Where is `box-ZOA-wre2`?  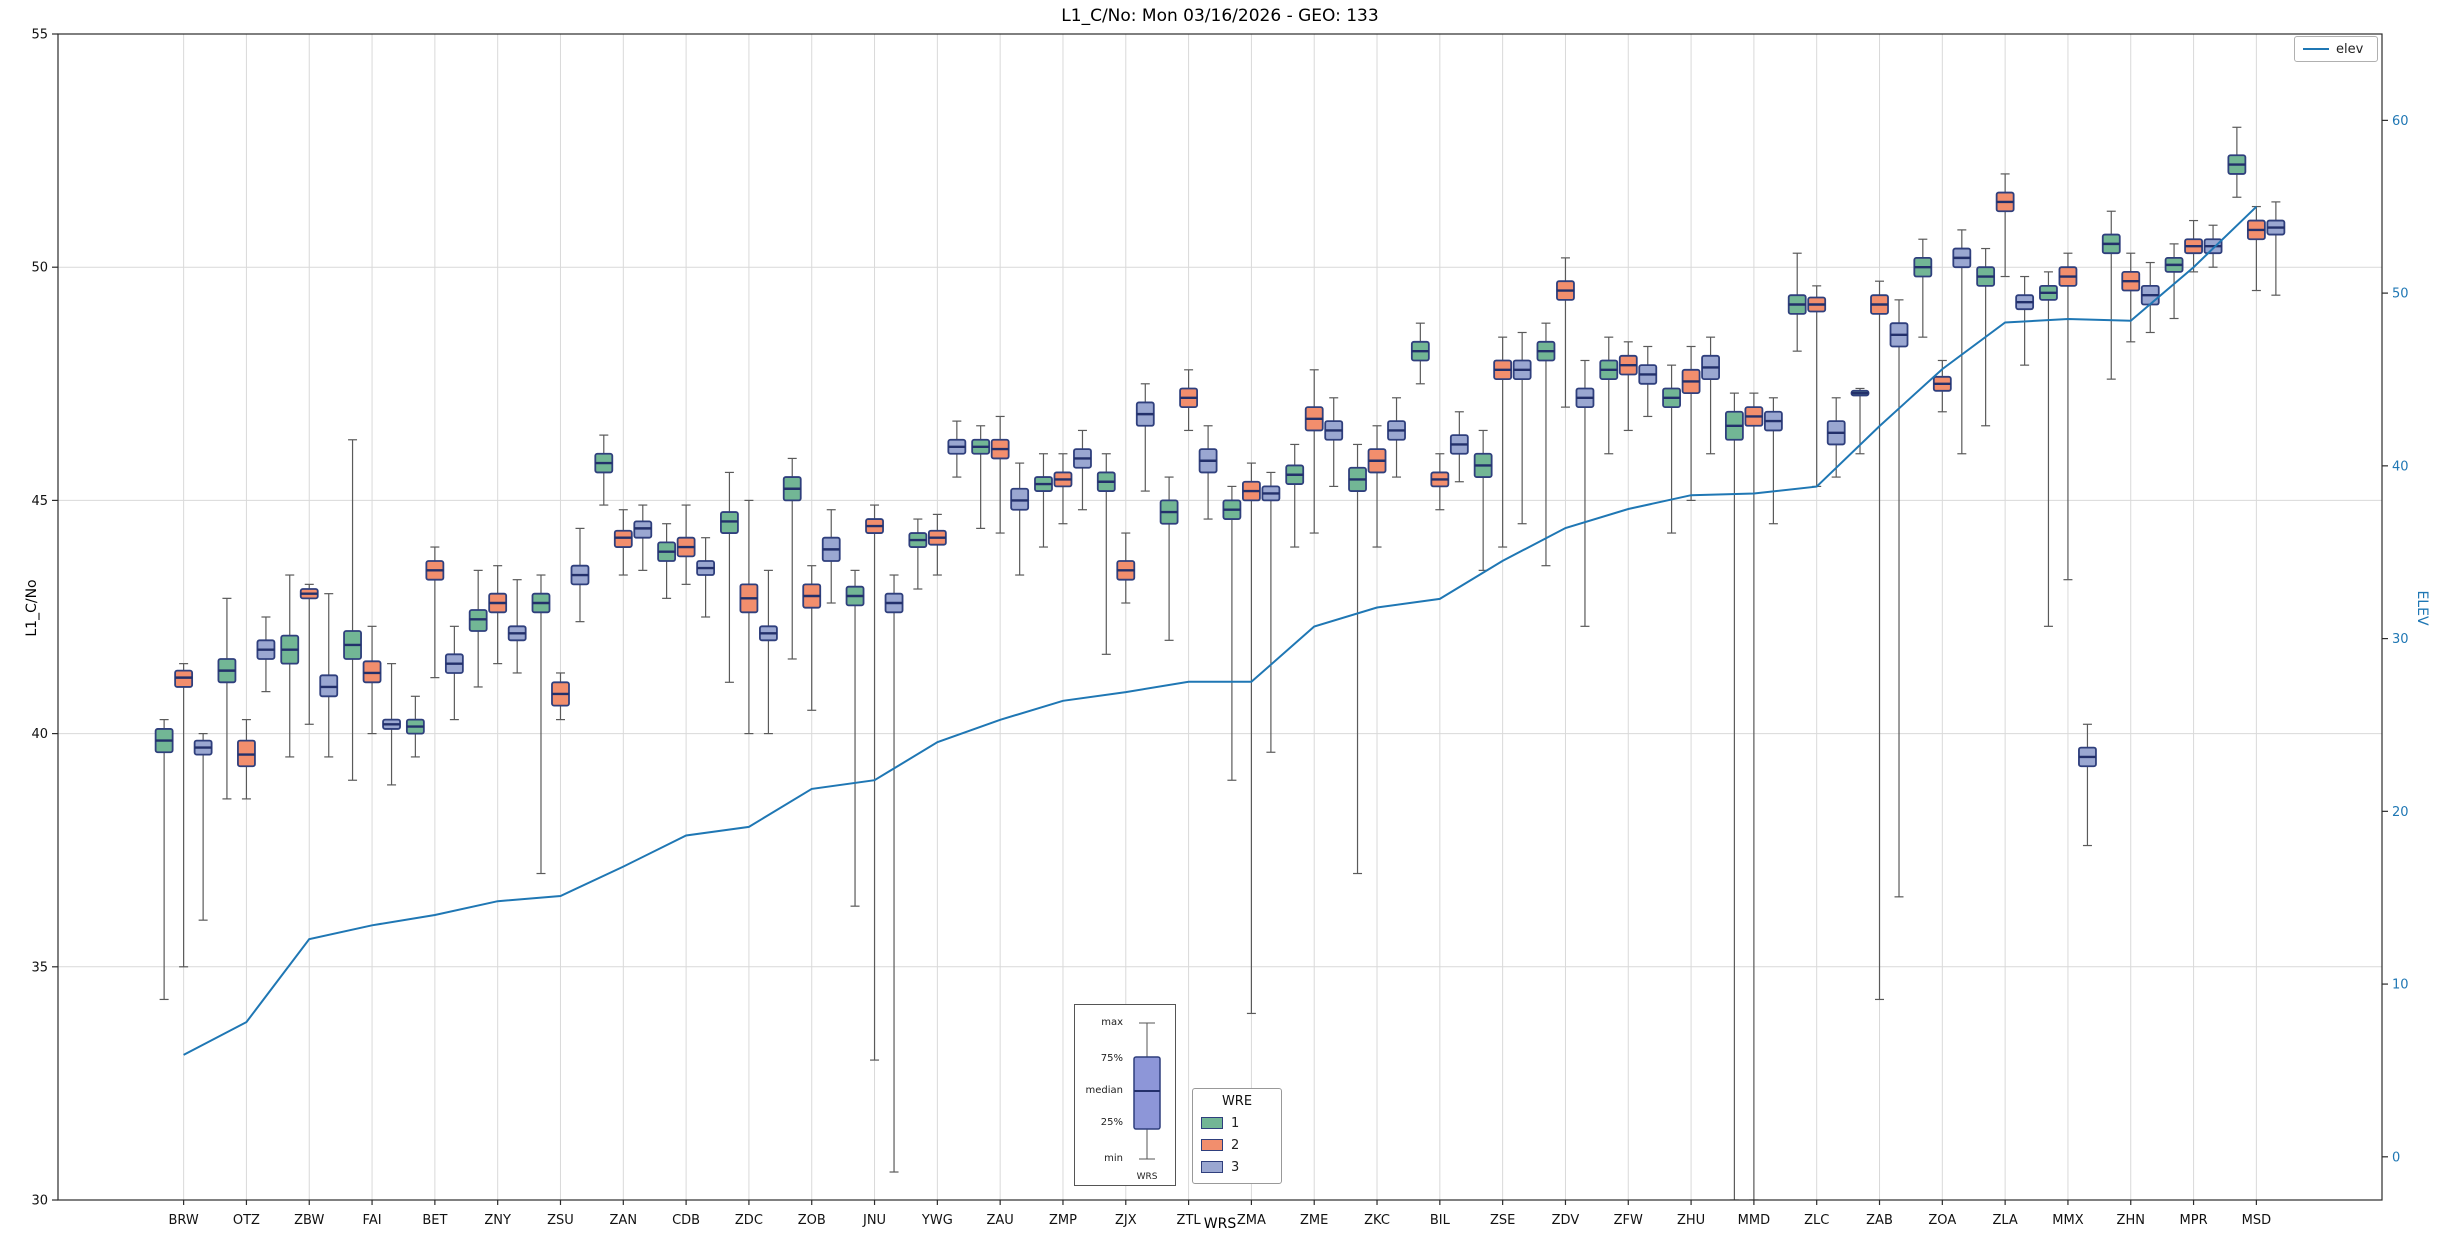 box-ZOA-wre2 is located at coordinates (1942, 386).